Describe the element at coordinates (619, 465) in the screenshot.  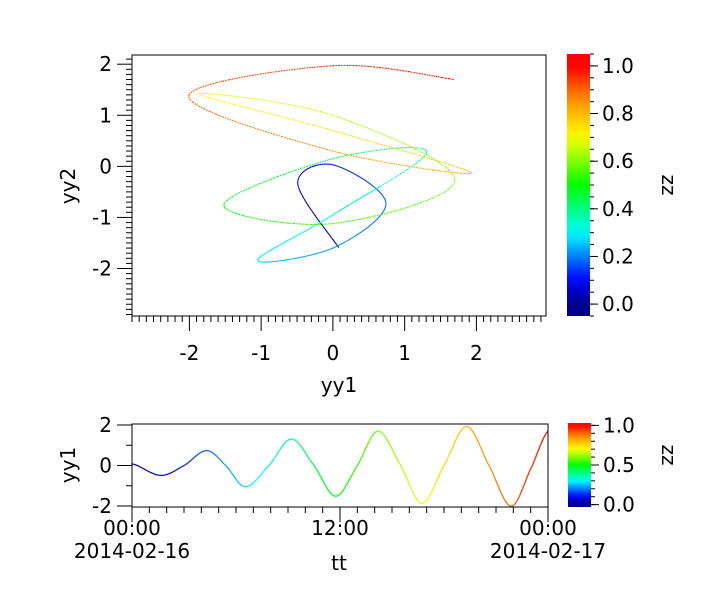
I see `colorbar-tick-label: 0.5` at that location.